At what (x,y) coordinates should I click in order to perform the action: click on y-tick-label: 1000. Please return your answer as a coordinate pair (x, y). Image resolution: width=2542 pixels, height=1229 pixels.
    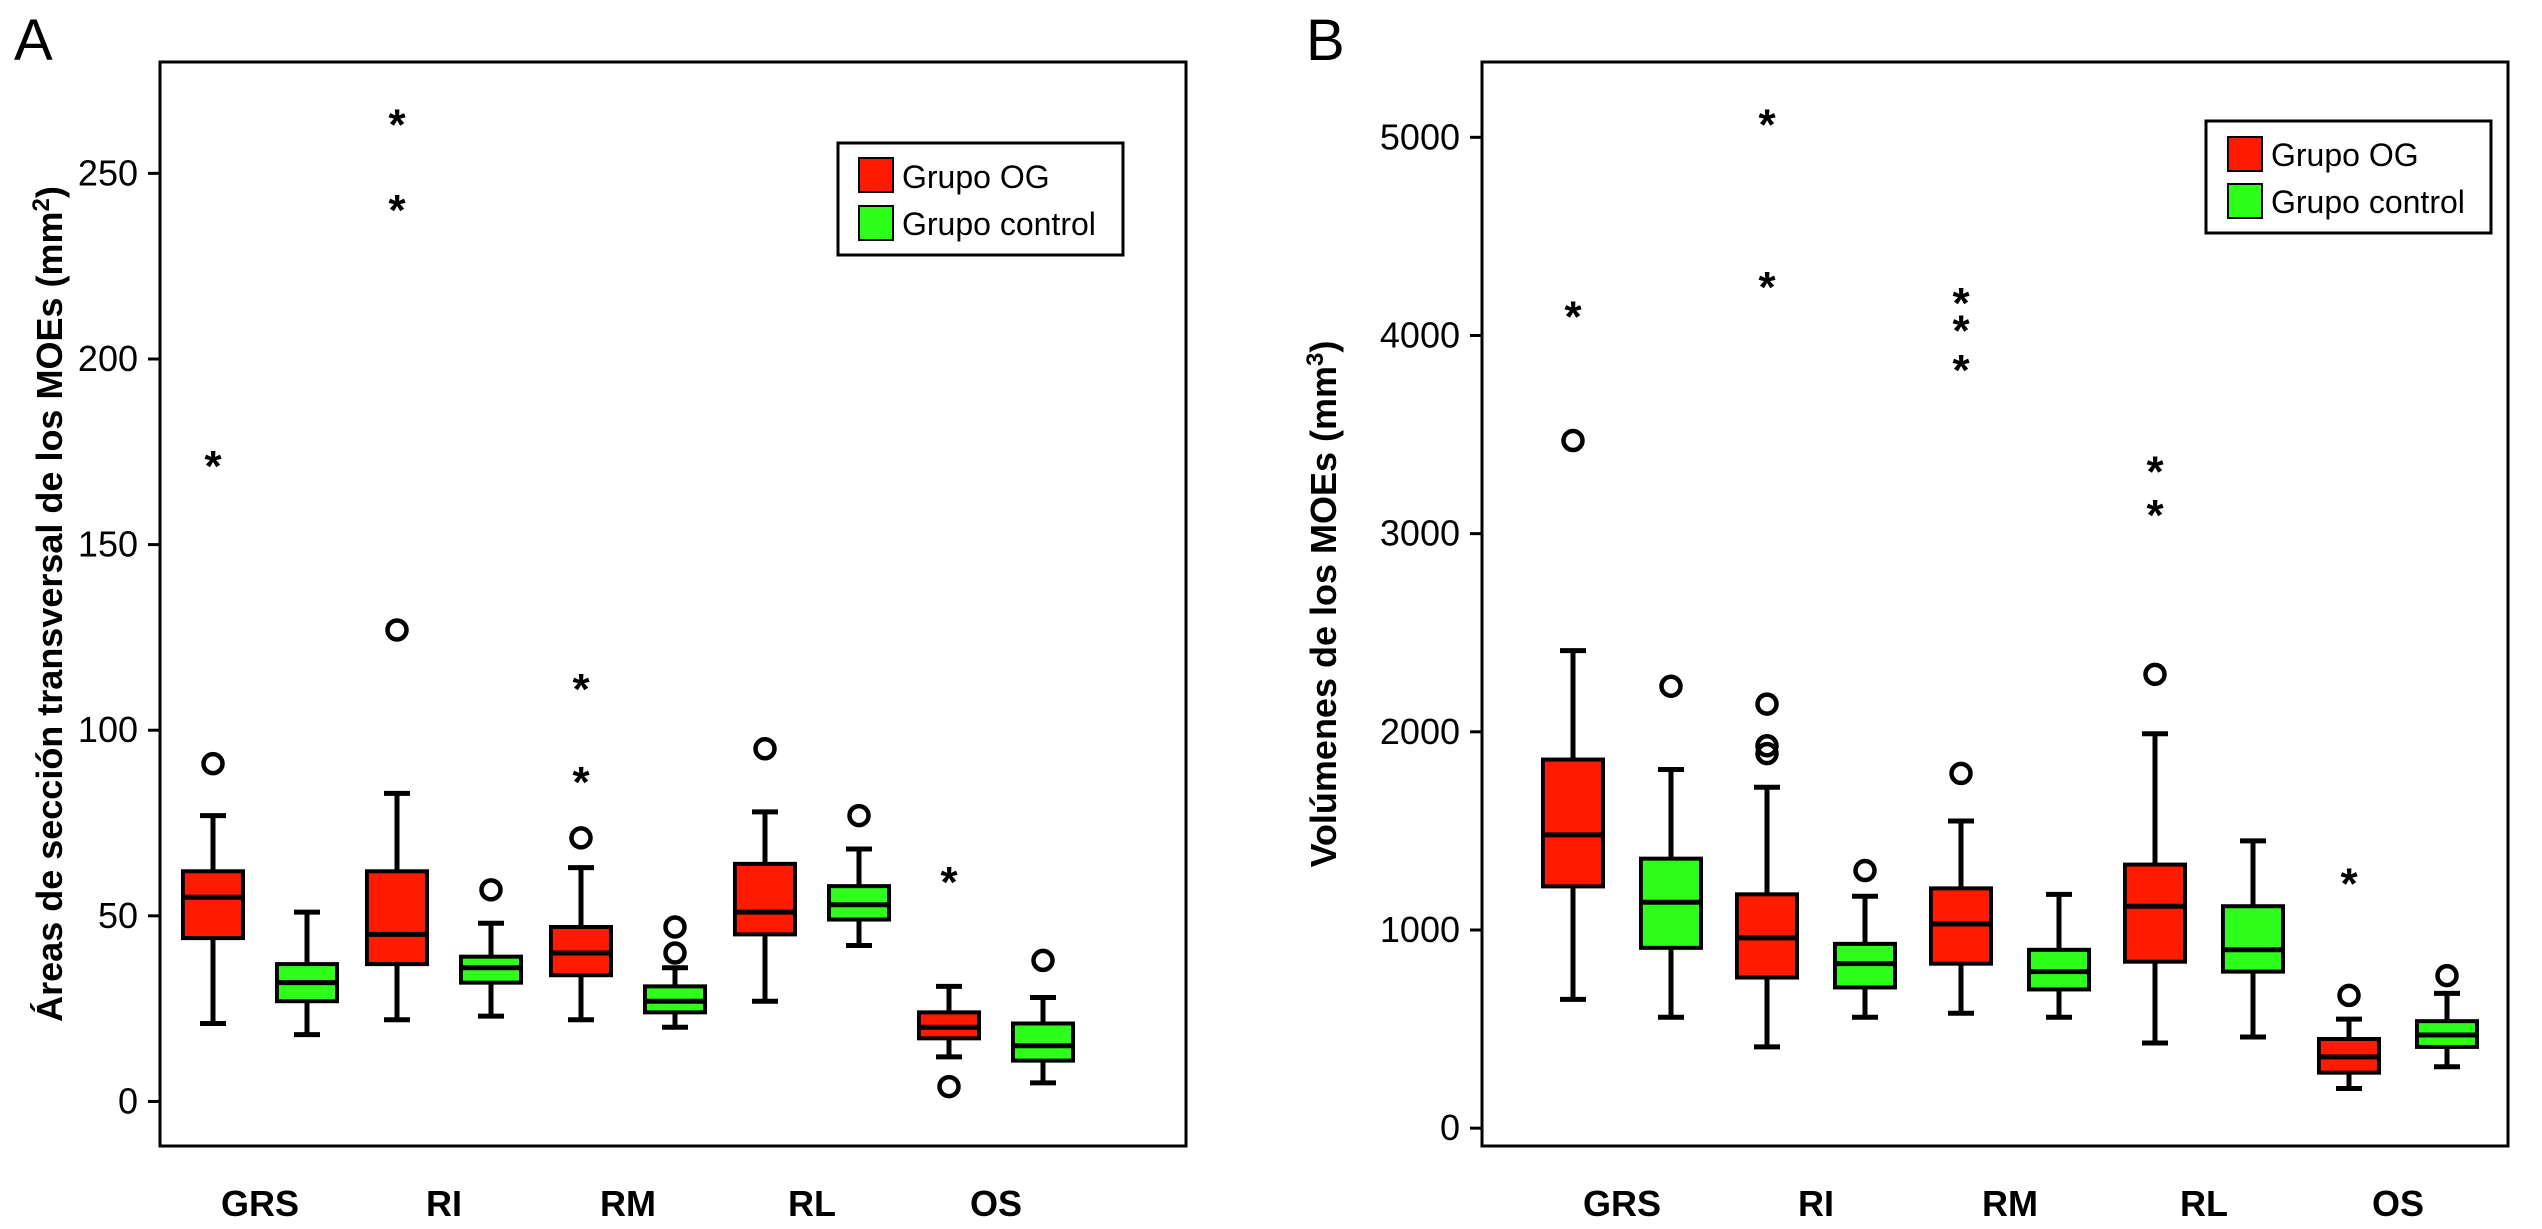
    Looking at the image, I should click on (1420, 929).